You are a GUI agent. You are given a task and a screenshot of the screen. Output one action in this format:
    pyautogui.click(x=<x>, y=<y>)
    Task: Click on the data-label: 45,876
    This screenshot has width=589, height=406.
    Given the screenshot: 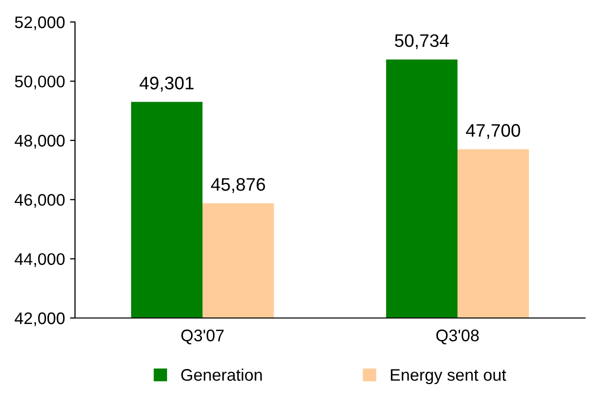 What is the action you would take?
    pyautogui.click(x=238, y=185)
    